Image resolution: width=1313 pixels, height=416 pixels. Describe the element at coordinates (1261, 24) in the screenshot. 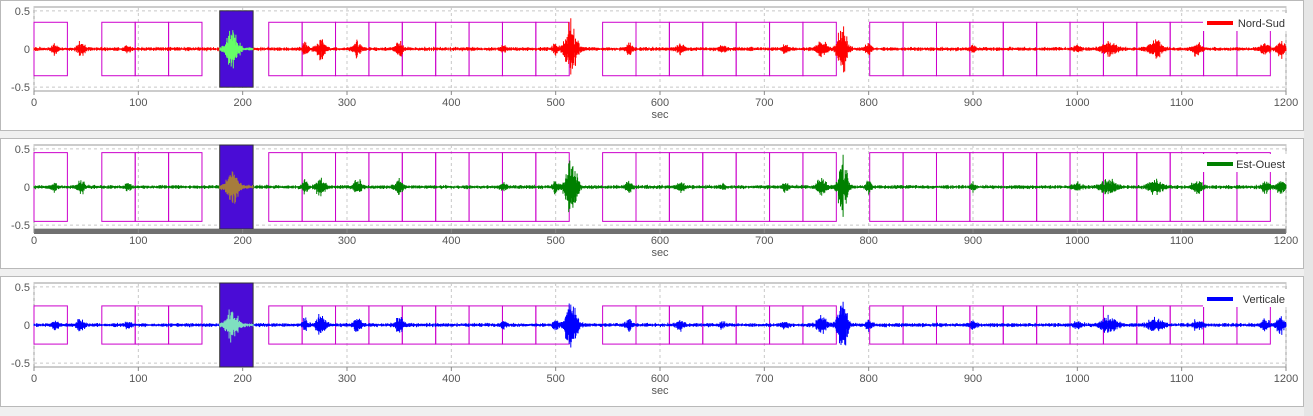

I see `legend-label: Nord-Sud` at that location.